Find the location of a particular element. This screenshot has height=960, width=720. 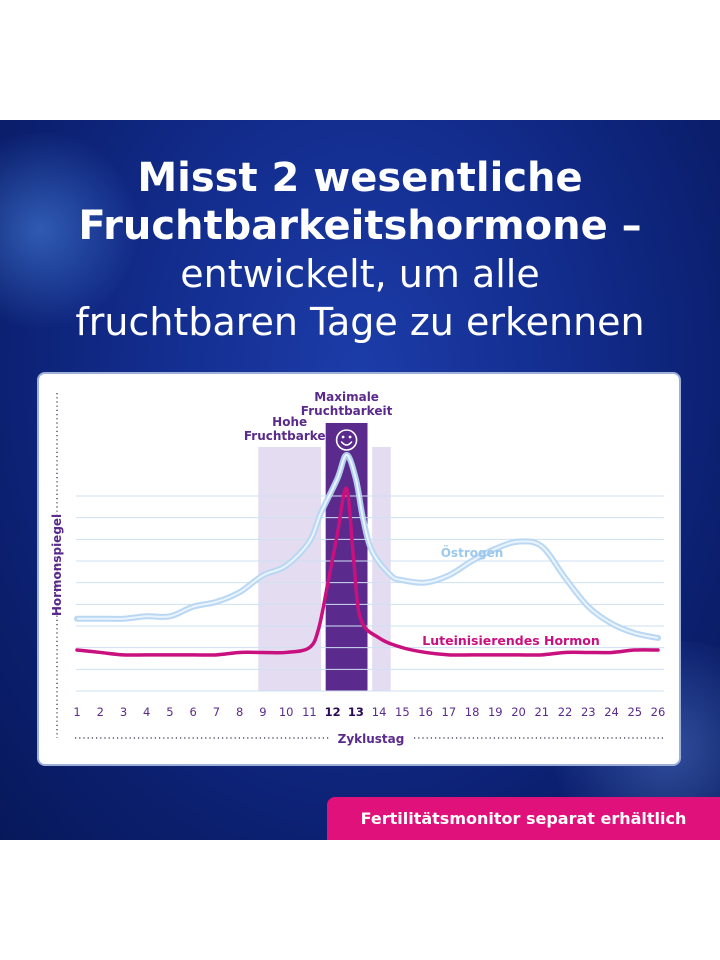

lh-series-line is located at coordinates (367, 571).